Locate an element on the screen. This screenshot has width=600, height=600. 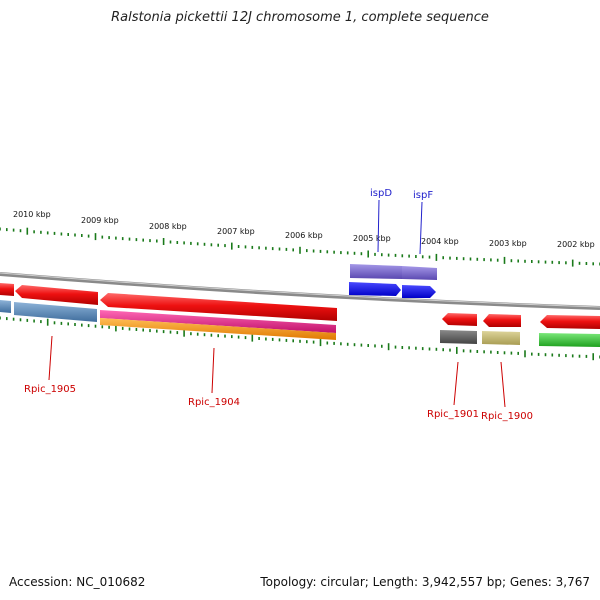
rpic-1905-label: Rpic_1905 is located at coordinates (50, 389).